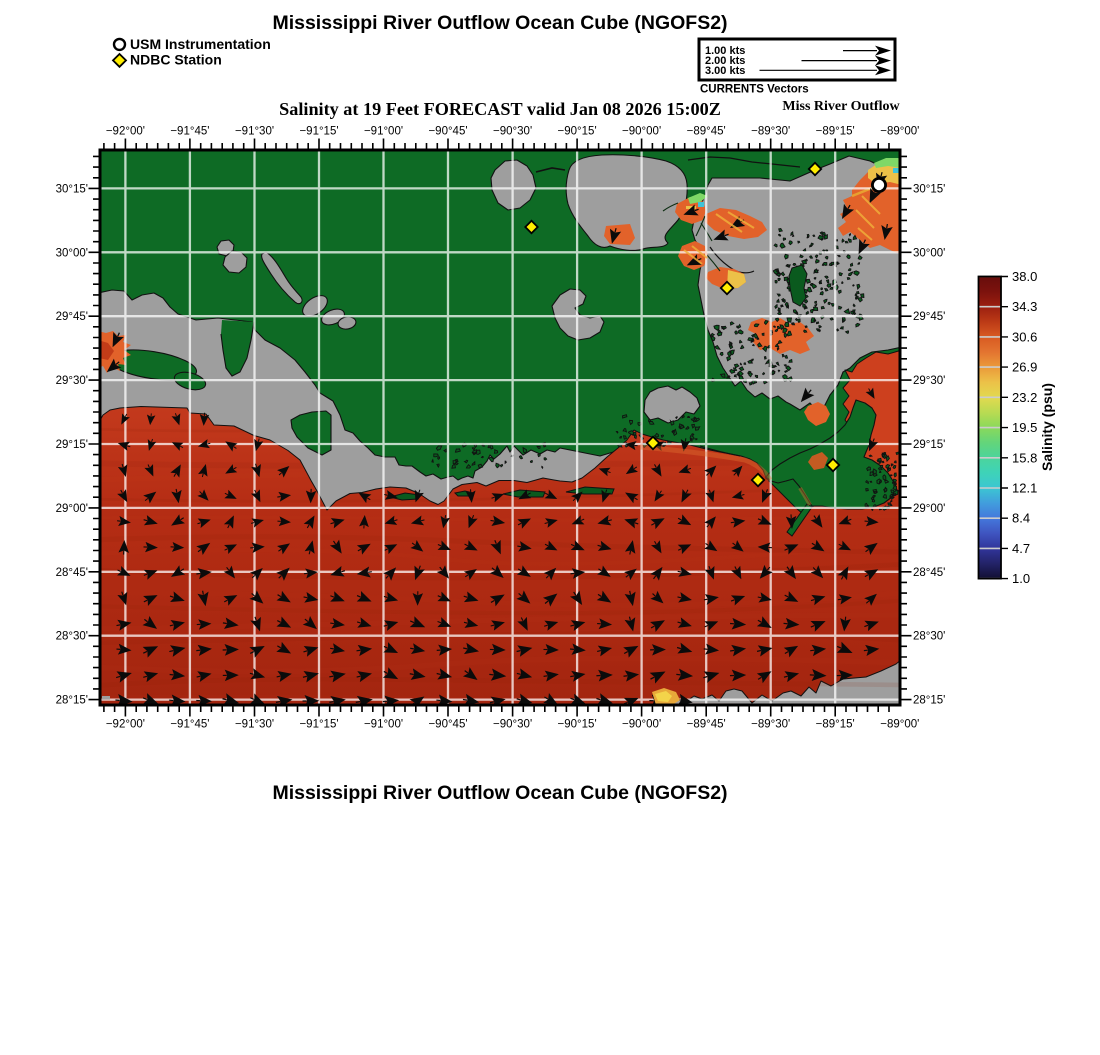 The height and width of the screenshot is (1055, 1100). Describe the element at coordinates (176, 60) in the screenshot. I see `svg-text: NDBC Station` at that location.